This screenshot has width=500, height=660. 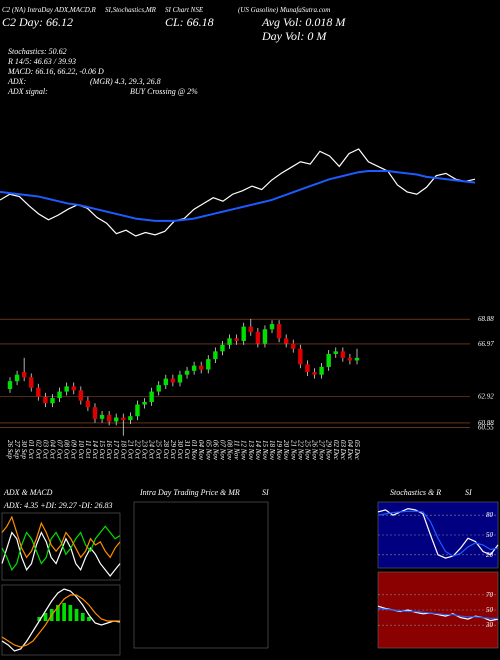 What do you see at coordinates (10, 449) in the screenshot?
I see `x-tick-label: 26 Sep` at bounding box center [10, 449].